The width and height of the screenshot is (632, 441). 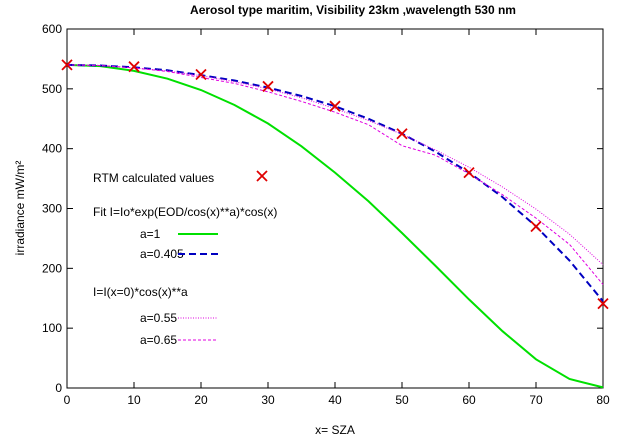 What do you see at coordinates (52, 149) in the screenshot?
I see `y-tick-label: 400` at bounding box center [52, 149].